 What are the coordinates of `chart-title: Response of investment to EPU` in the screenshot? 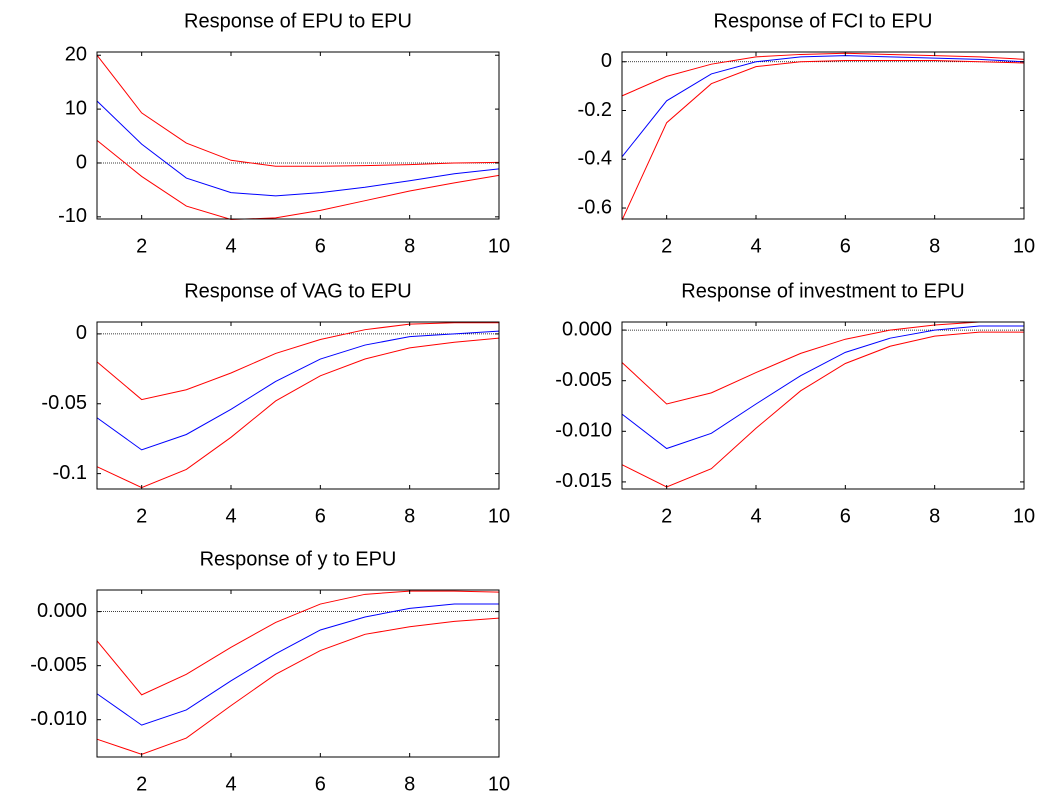 It's located at (822, 291).